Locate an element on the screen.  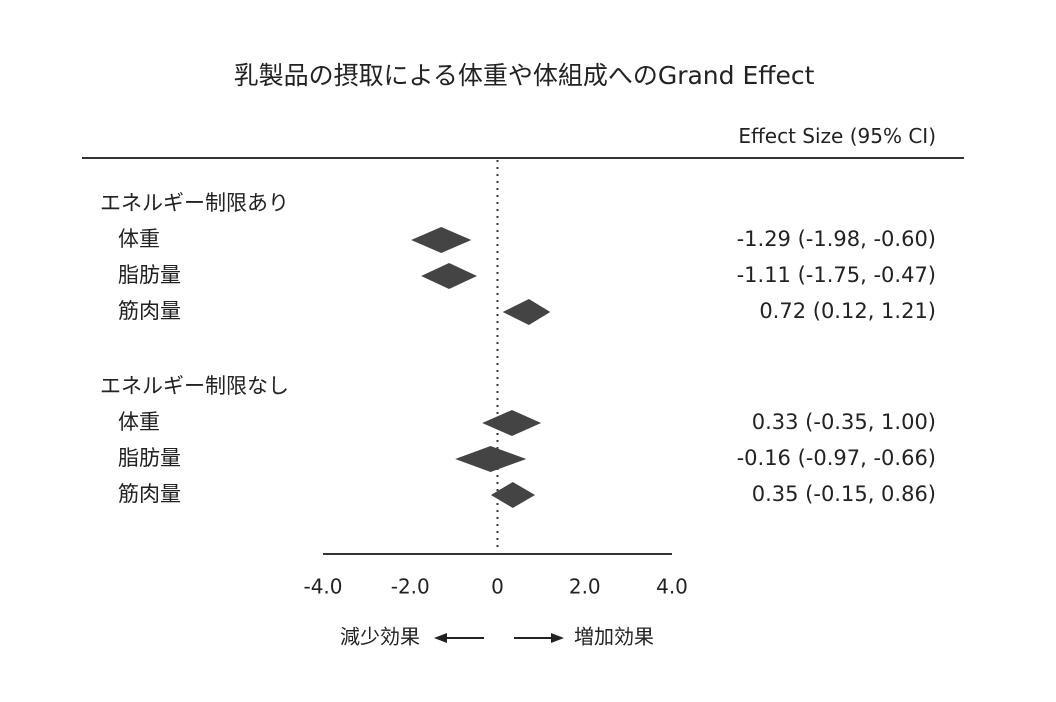
x-tick-label: 0 is located at coordinates (497, 587).